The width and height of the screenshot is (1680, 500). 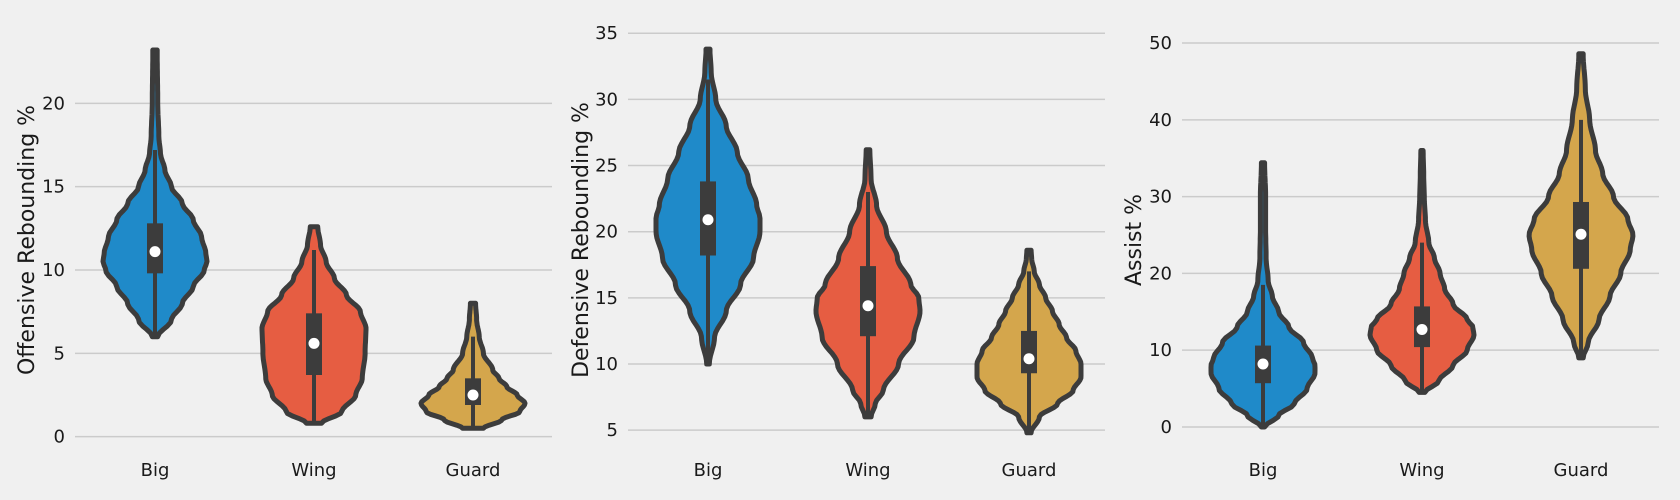 I want to click on y-tick-labels: 0 10 20 30 40 50, so click(x=1160, y=235).